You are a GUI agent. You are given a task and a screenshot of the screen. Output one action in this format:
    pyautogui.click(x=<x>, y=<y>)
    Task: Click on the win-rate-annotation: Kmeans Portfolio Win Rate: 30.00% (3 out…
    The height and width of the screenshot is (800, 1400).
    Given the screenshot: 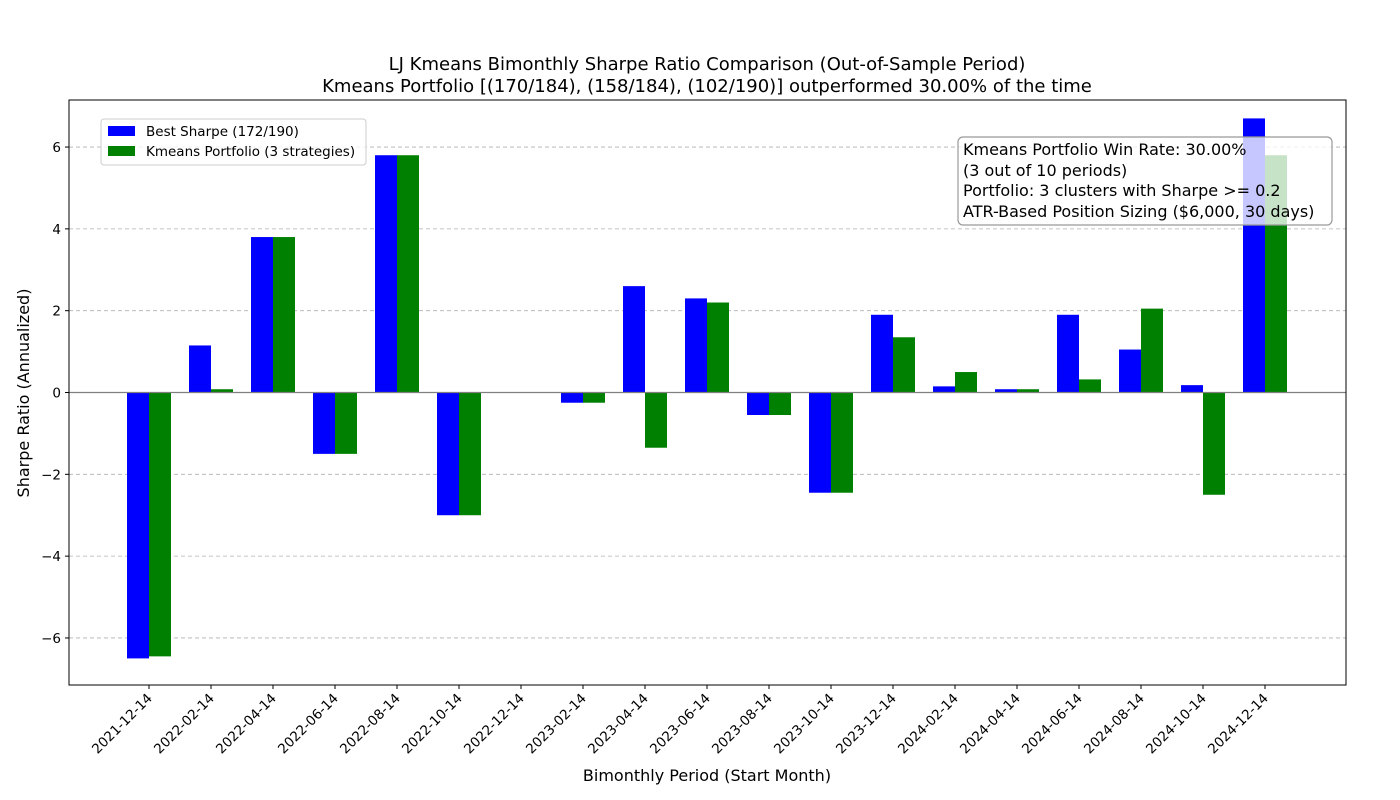 What is the action you would take?
    pyautogui.click(x=1145, y=181)
    